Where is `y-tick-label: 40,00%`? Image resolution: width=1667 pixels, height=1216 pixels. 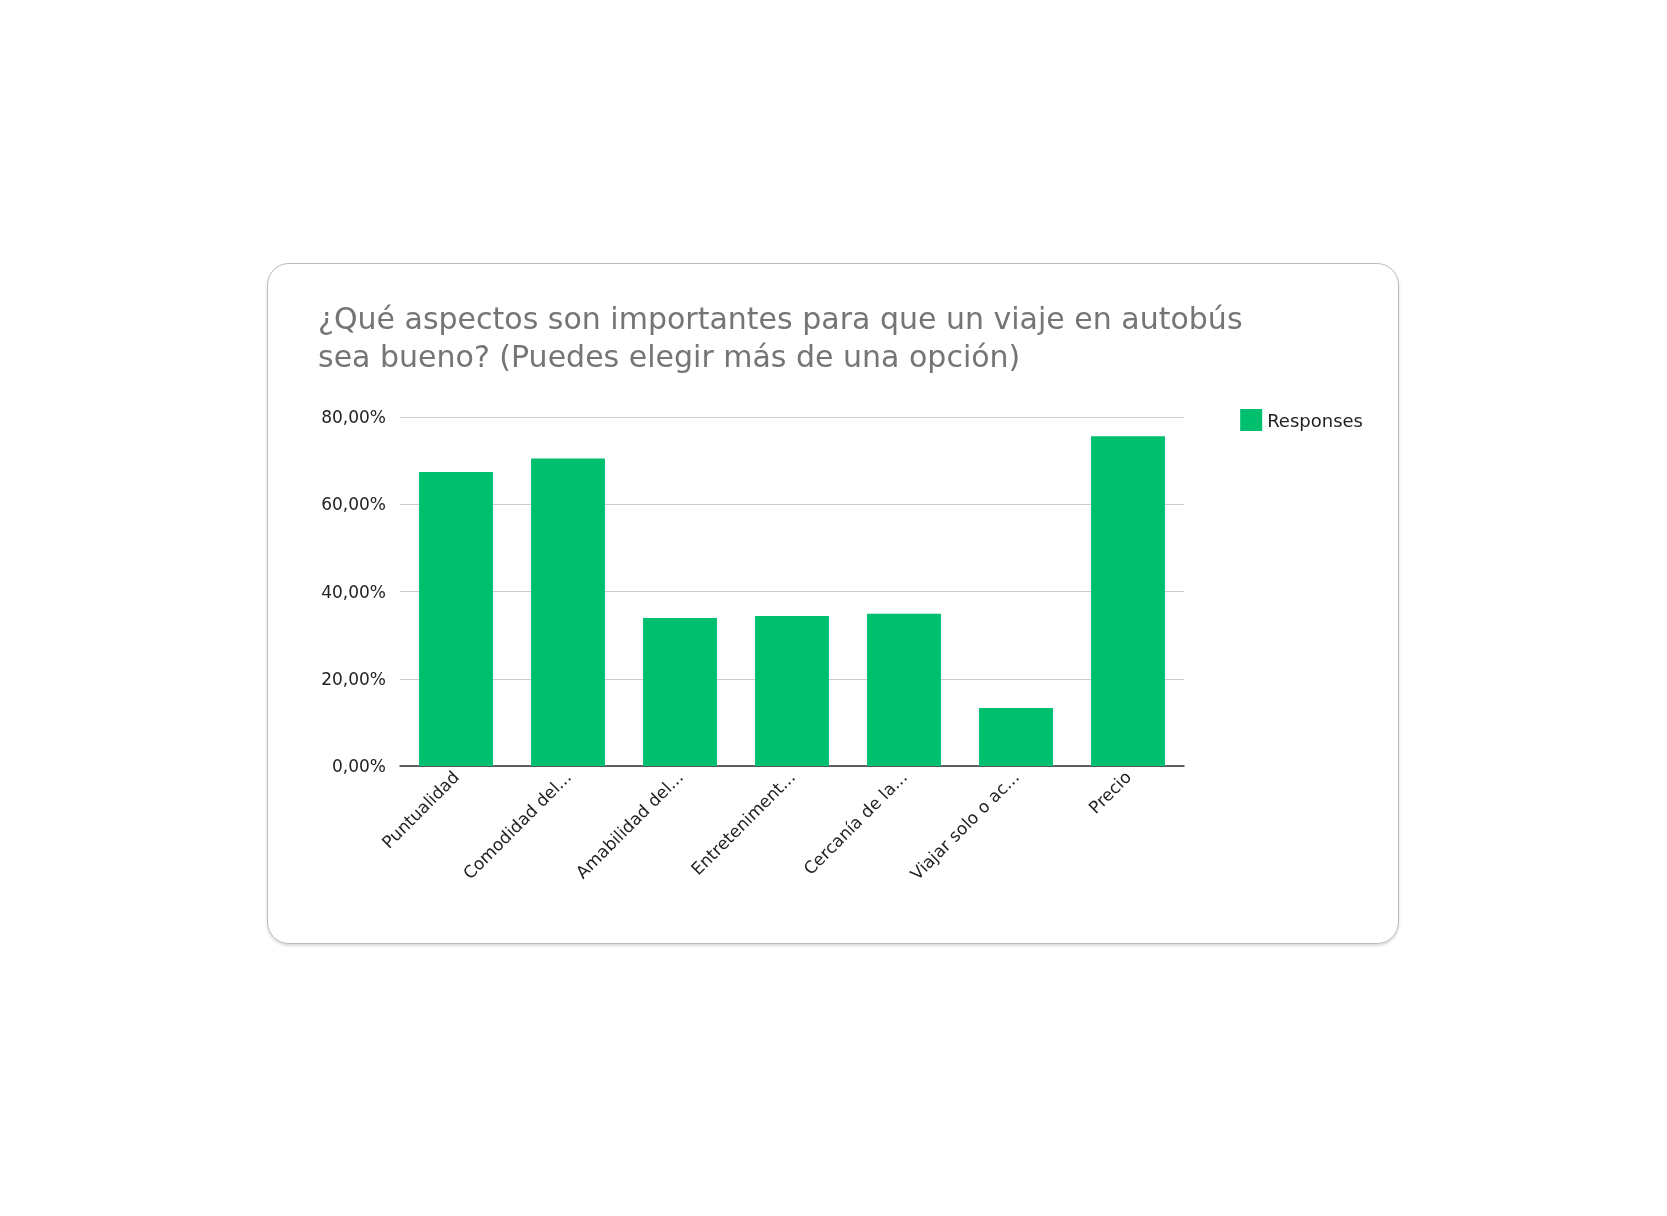 y-tick-label: 40,00% is located at coordinates (353, 591).